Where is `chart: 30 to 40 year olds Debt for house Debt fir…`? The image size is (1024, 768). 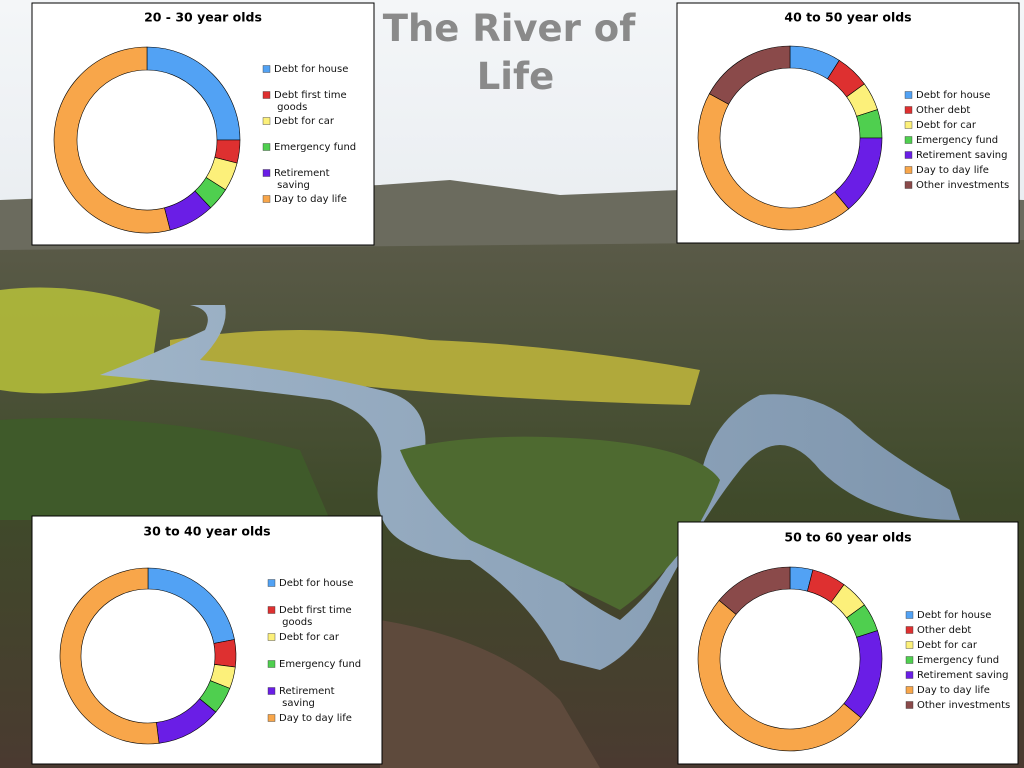
chart: 30 to 40 year olds Debt for house Debt fir… is located at coordinates (207, 640).